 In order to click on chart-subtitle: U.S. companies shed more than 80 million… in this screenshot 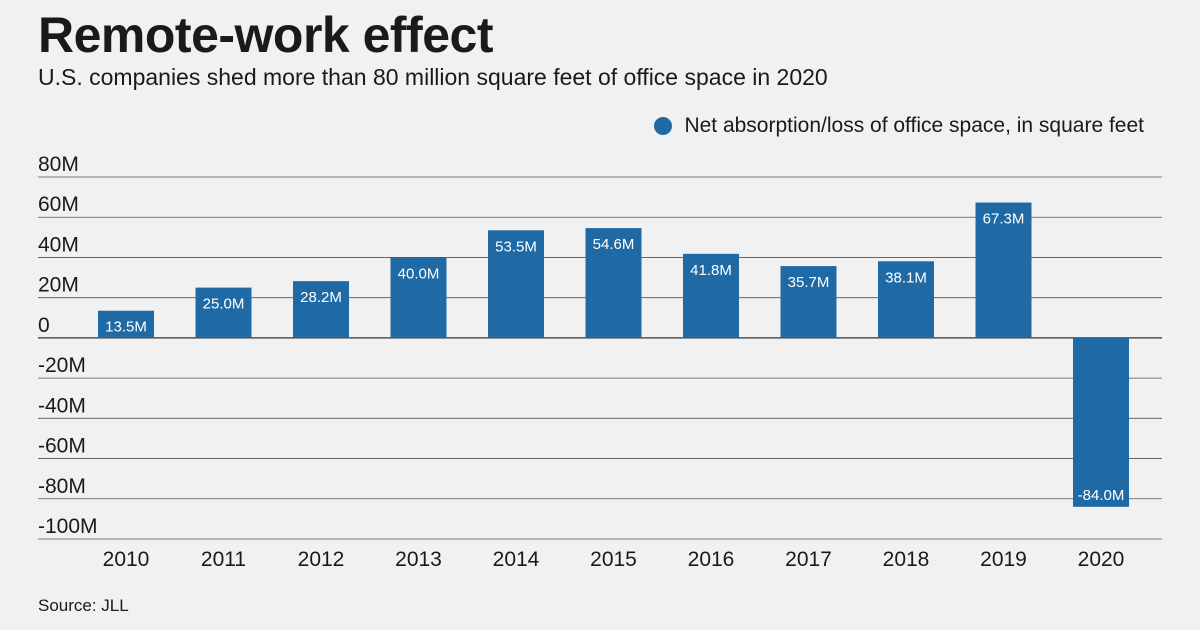, I will do `click(433, 77)`.